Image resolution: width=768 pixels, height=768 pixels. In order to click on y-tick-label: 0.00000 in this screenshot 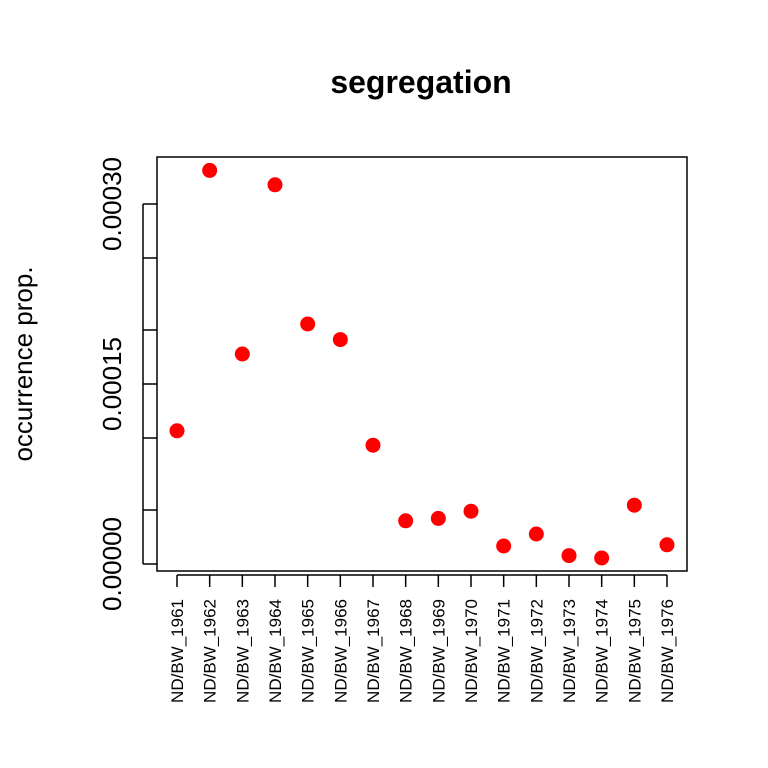, I will do `click(112, 564)`.